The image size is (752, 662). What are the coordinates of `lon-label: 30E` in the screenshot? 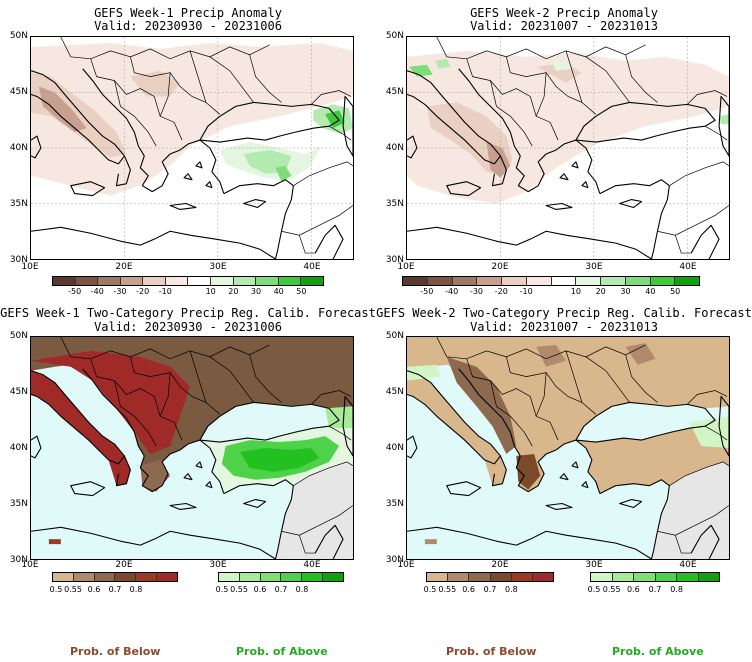 It's located at (218, 267).